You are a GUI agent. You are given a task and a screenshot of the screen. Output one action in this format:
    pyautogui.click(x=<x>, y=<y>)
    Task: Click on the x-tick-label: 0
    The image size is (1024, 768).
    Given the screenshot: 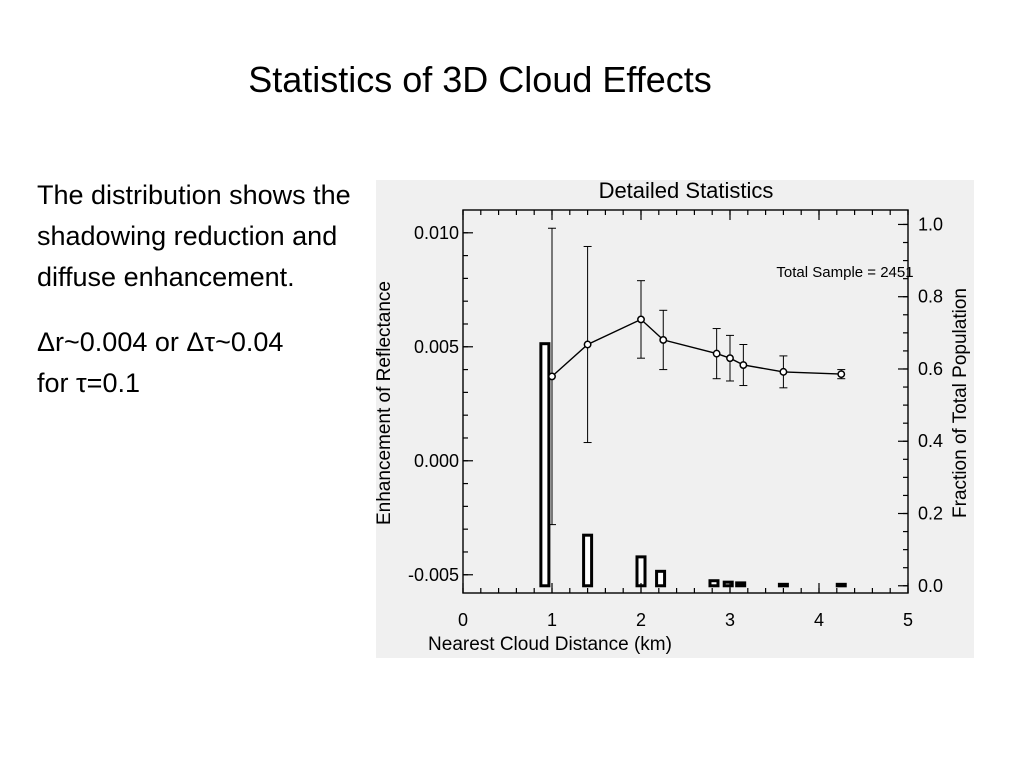 What is the action you would take?
    pyautogui.click(x=463, y=620)
    